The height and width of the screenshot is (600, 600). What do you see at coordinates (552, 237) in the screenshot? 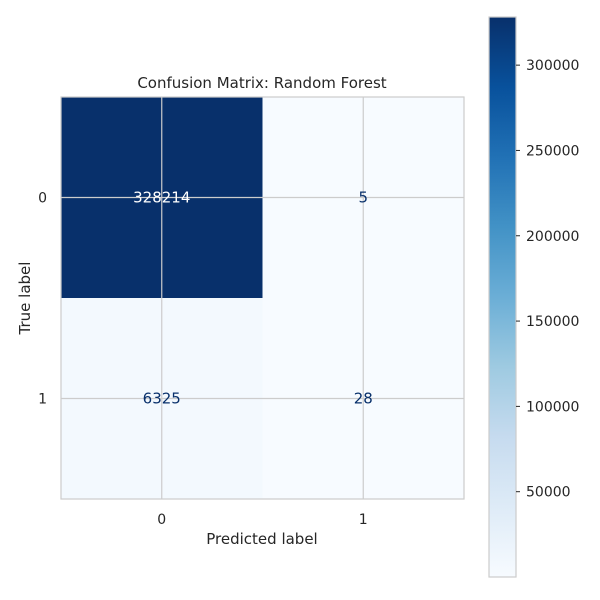
I see `colorbar-tick-label-200000: 200000` at bounding box center [552, 237].